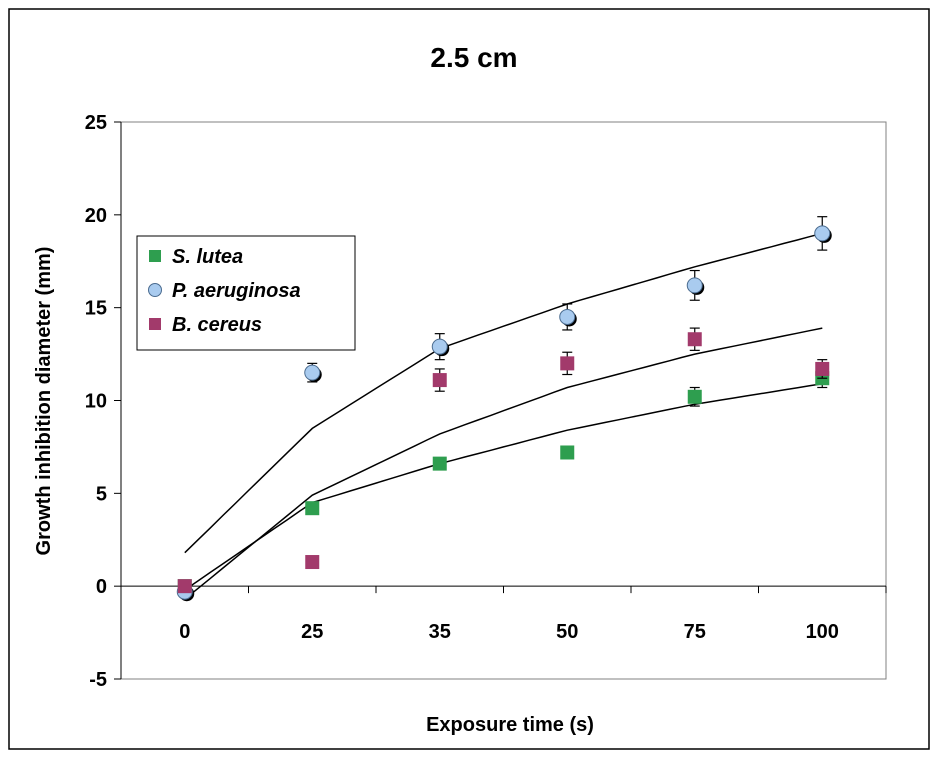 The image size is (936, 758). What do you see at coordinates (101, 587) in the screenshot?
I see `y-tick-label: 0` at bounding box center [101, 587].